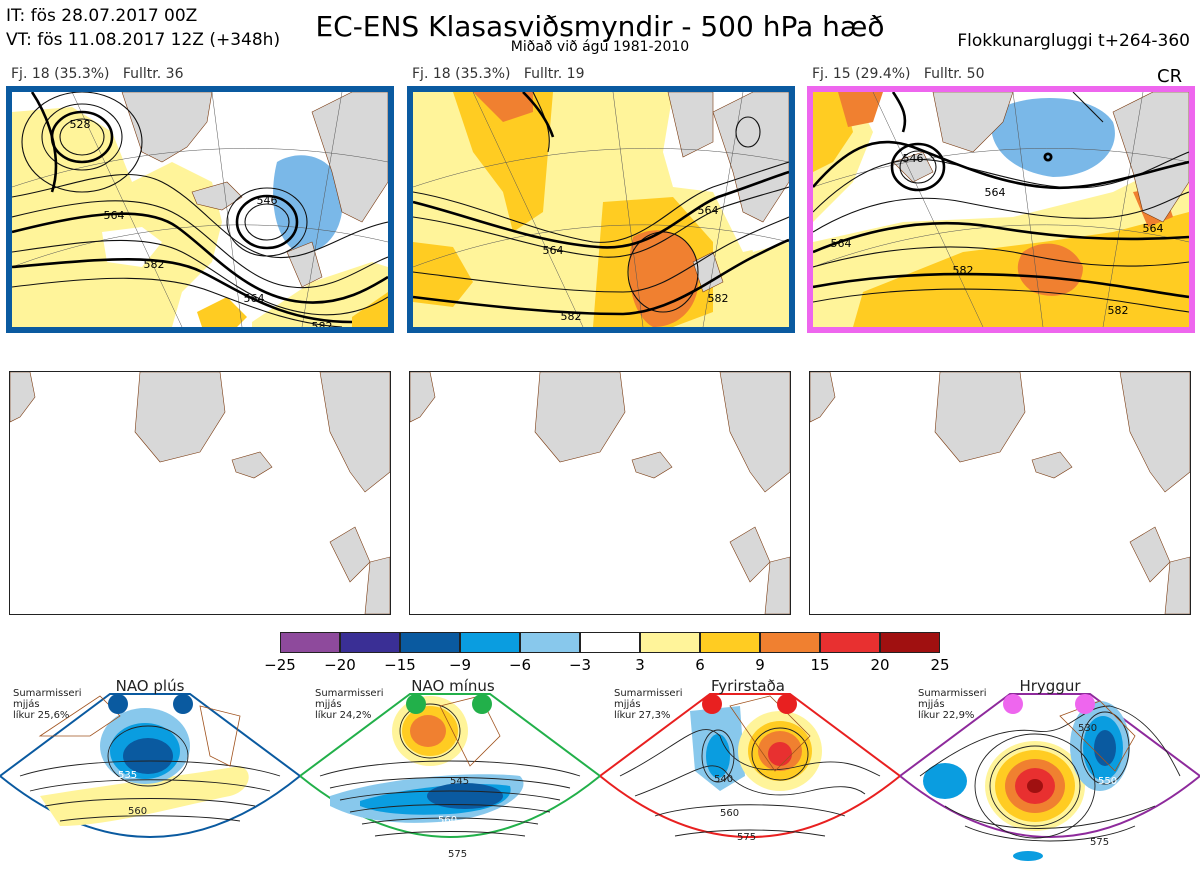 Image resolution: width=1200 pixels, height=875 pixels. Describe the element at coordinates (482, 704) in the screenshot. I see `regime-2-dot-right` at that location.